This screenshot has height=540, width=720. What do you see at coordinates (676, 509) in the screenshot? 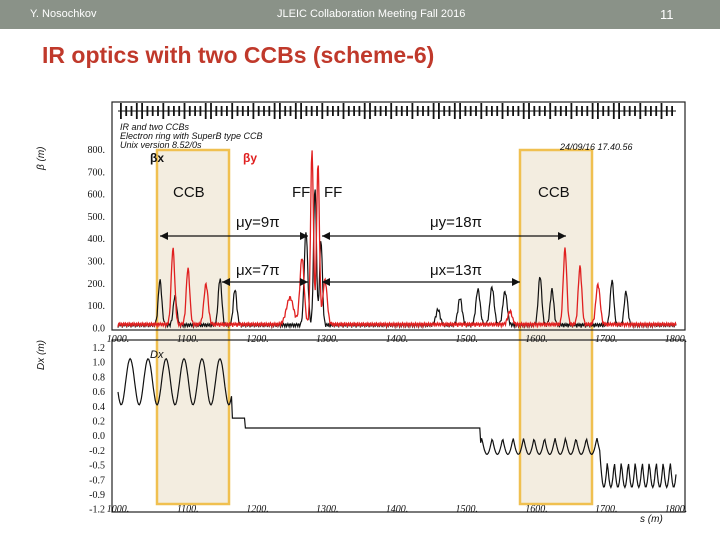
I see `s-tick-label: 1800.` at bounding box center [676, 509].